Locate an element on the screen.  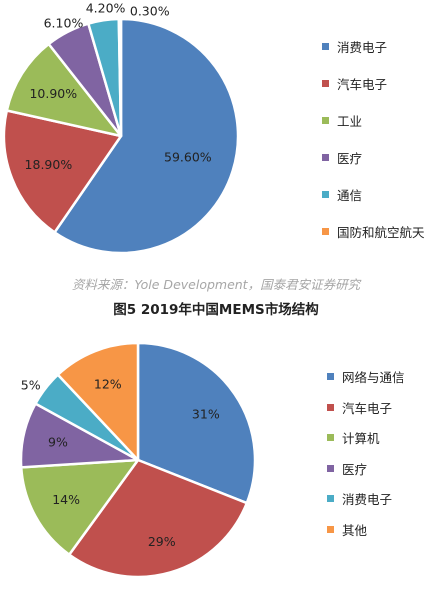
source-note: 资料来源：Yole Development，国泰君安证券研究 is located at coordinates (216, 284).